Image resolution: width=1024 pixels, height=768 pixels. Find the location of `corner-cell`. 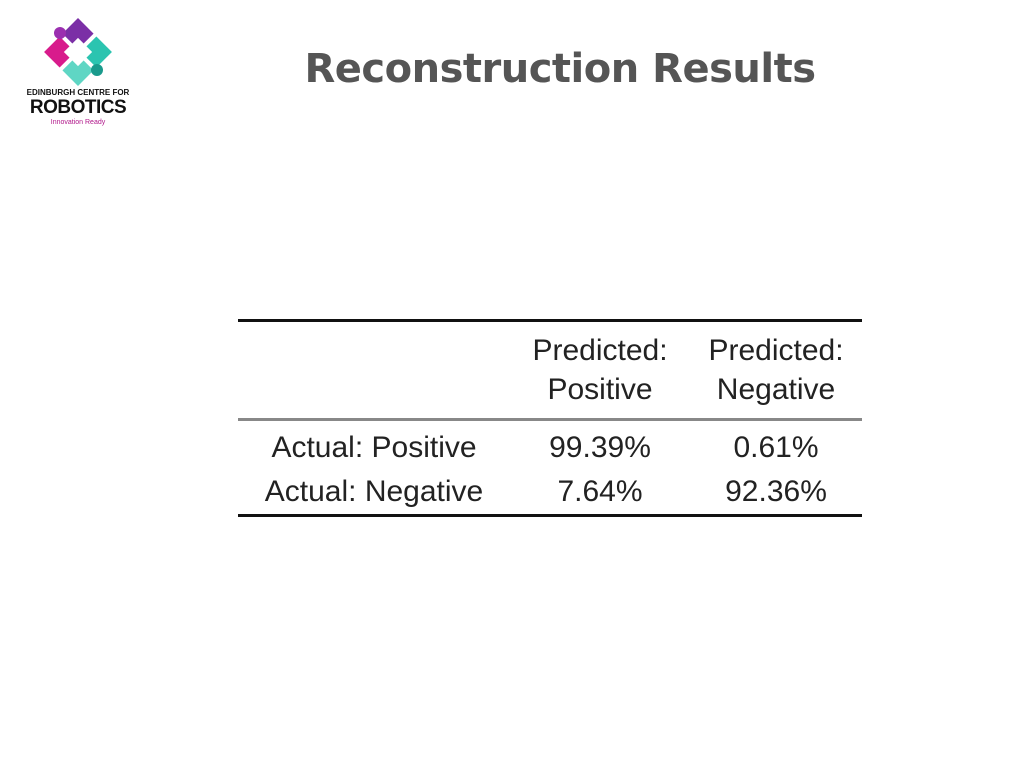

corner-cell is located at coordinates (374, 370).